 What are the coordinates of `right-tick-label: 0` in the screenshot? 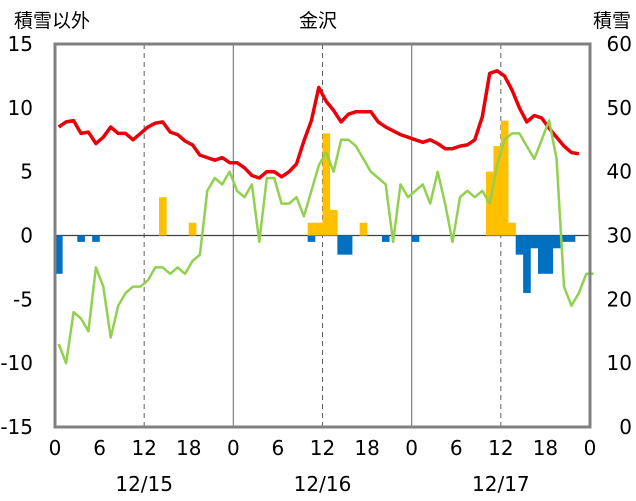 It's located at (625, 427).